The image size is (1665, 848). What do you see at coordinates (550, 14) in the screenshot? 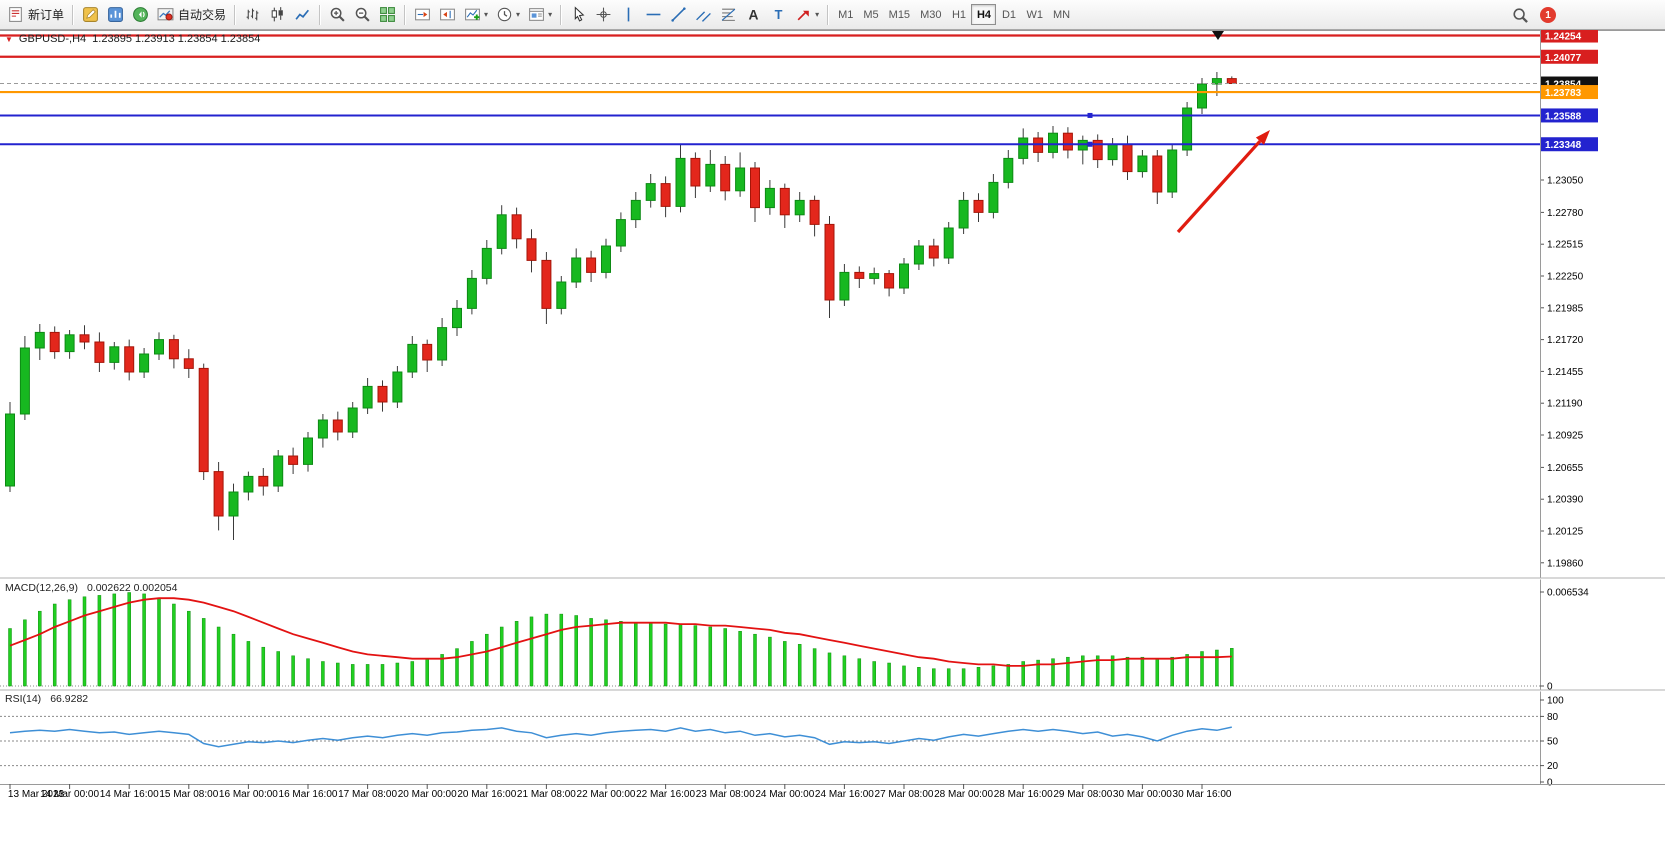
I see `templates-dropdown-icon: ▾` at bounding box center [550, 14].